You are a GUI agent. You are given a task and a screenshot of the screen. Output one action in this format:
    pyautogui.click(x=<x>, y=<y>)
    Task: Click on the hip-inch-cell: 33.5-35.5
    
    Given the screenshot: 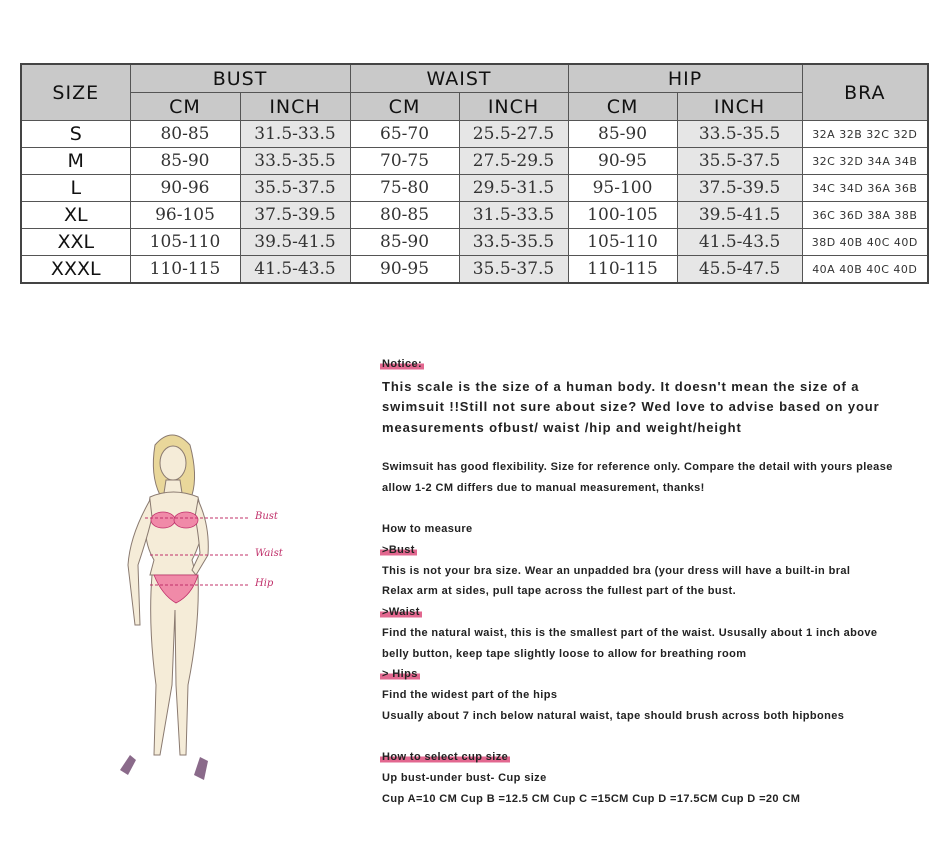 What is the action you would take?
    pyautogui.click(x=739, y=134)
    